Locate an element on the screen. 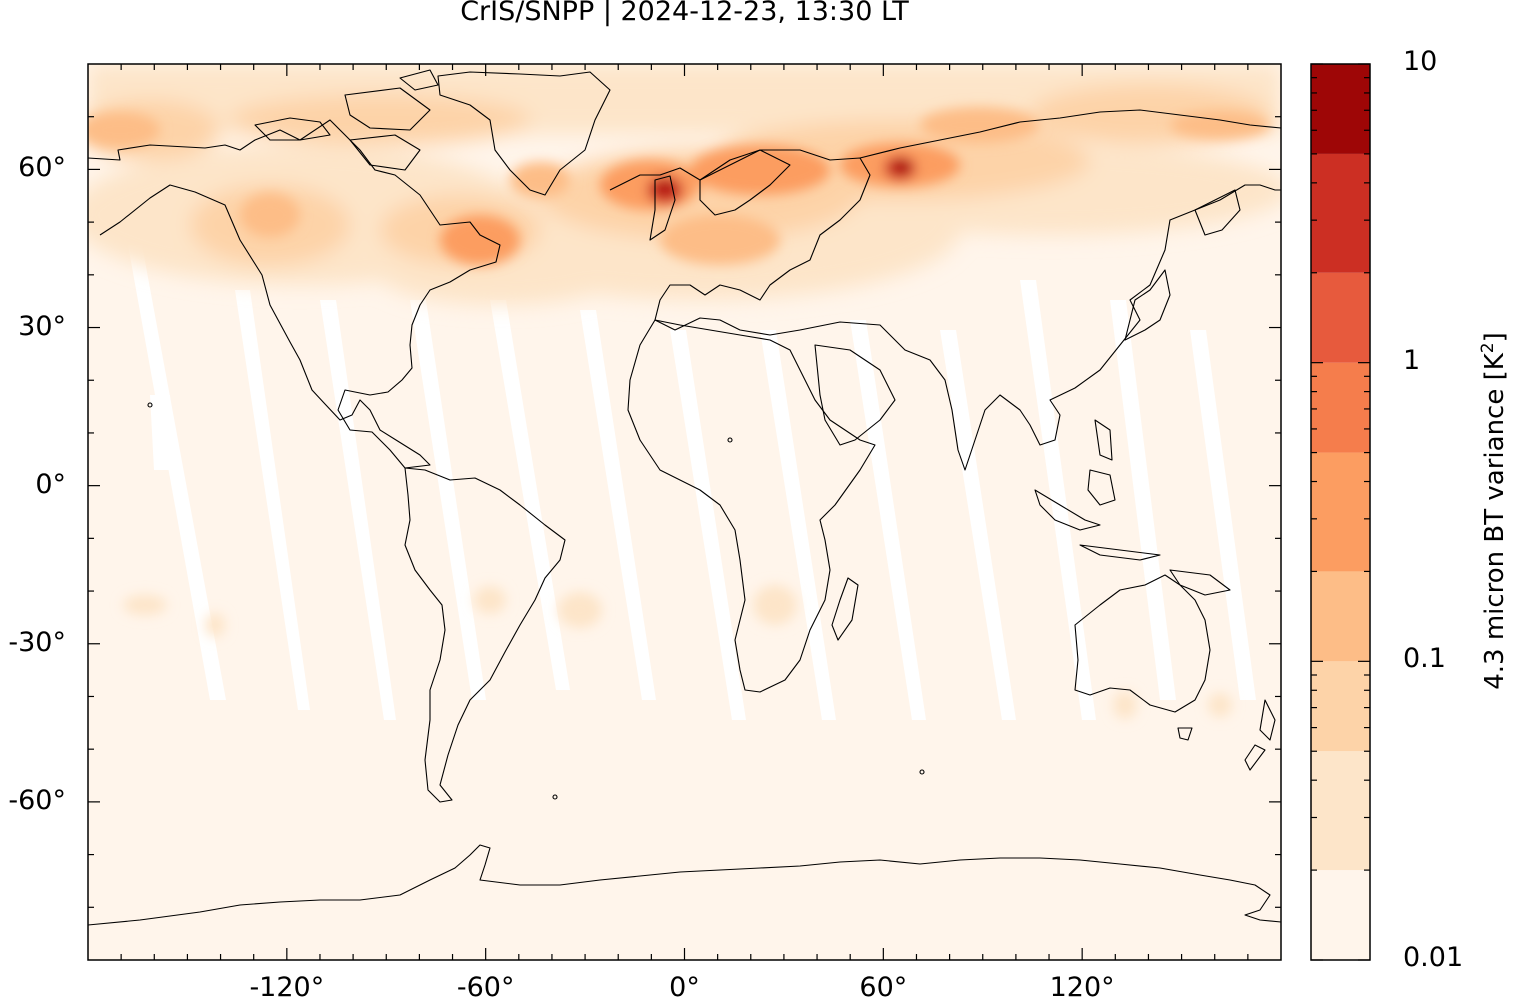 This screenshot has width=1519, height=1003. colorbar-tick-label: 0.01 is located at coordinates (1433, 957).